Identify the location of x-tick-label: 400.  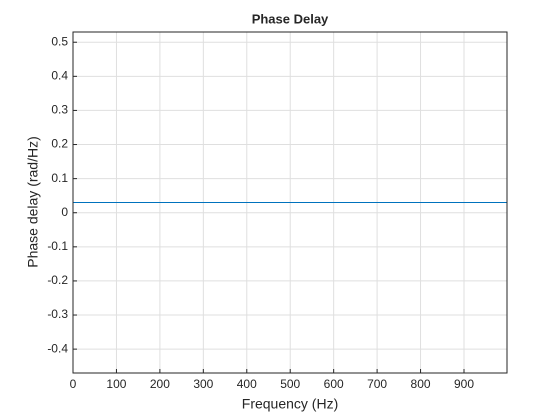
(247, 384).